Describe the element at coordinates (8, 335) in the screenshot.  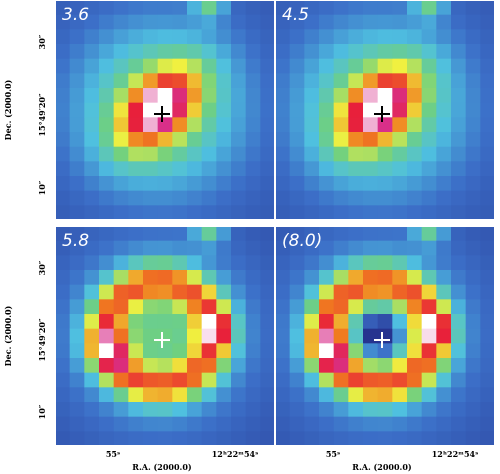
I see `y-axis-label: Dec. (2000.0)` at that location.